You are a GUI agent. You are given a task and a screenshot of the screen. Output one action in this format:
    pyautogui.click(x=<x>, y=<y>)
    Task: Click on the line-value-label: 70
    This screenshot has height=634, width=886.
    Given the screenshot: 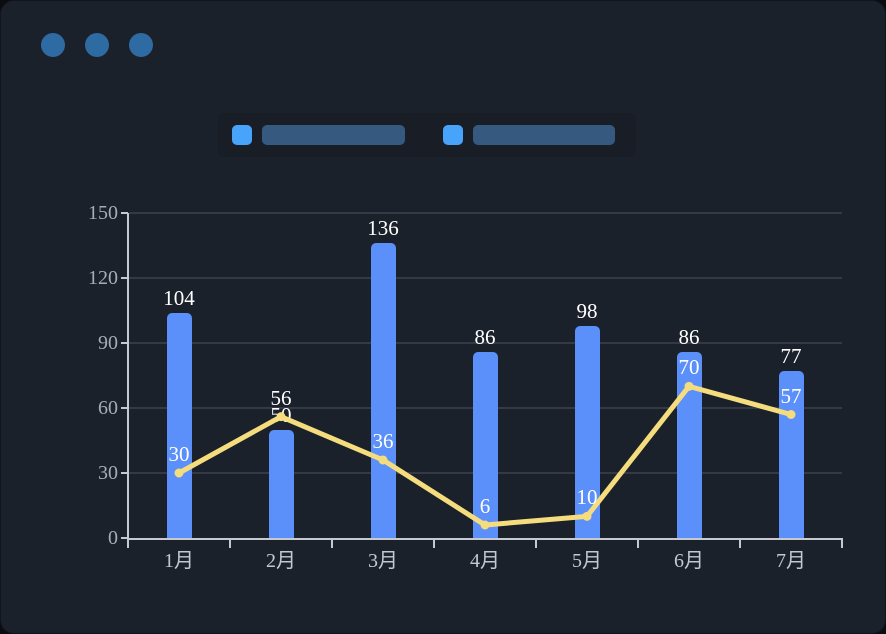 What is the action you would take?
    pyautogui.click(x=689, y=367)
    